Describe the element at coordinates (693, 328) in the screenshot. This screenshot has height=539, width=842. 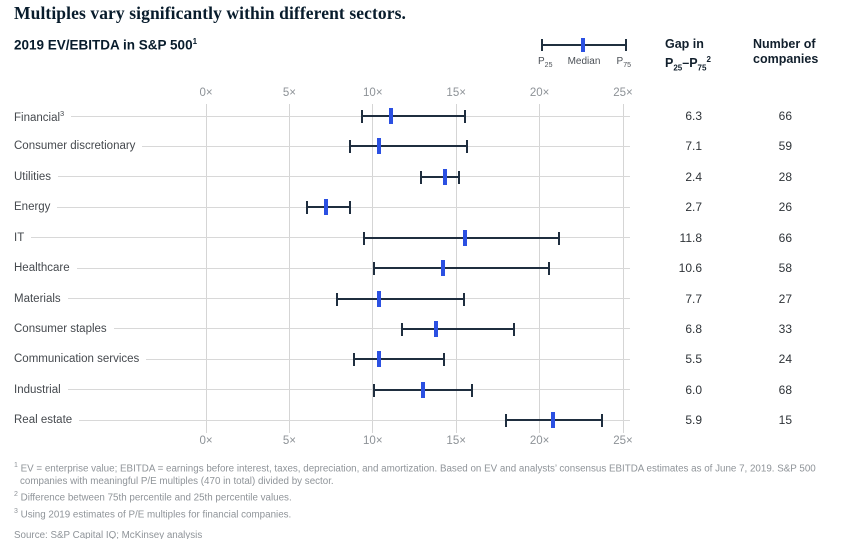
I see `gap-value: 6.8` at that location.